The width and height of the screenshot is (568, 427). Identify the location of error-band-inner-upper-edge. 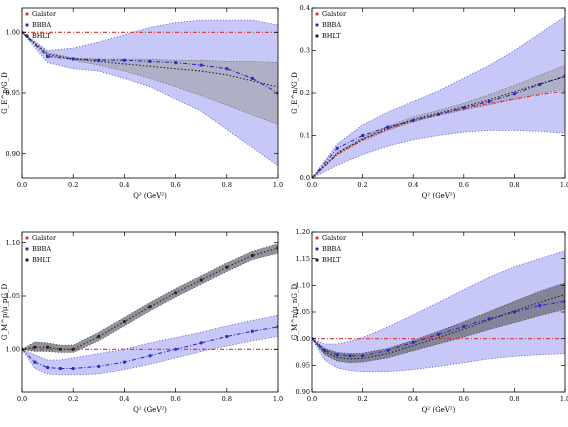
(150, 47).